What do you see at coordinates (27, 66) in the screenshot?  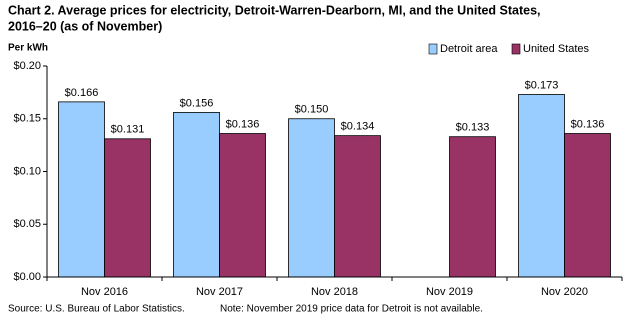 I see `y-tick-label: $0.20` at bounding box center [27, 66].